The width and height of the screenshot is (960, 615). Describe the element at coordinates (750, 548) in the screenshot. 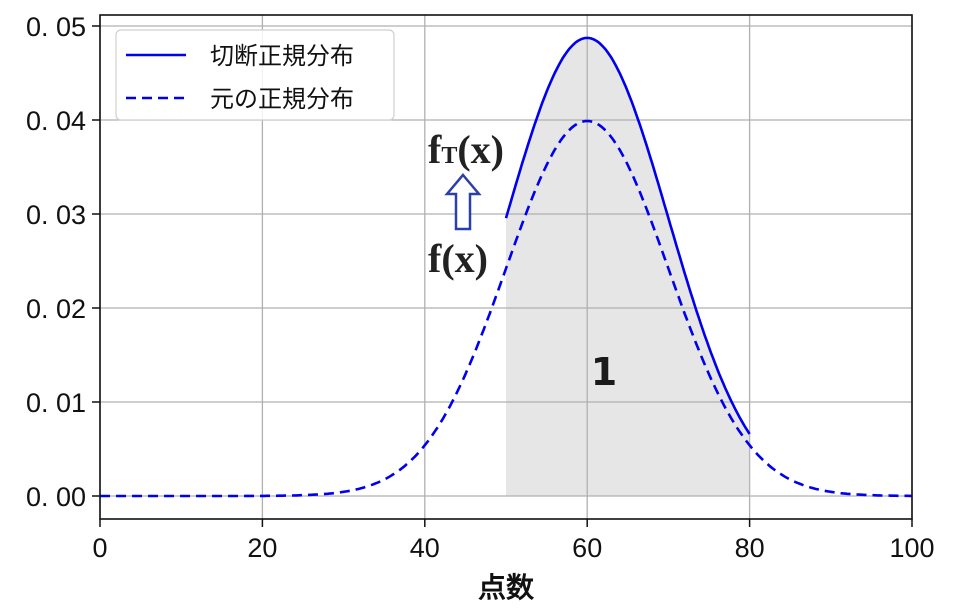

I see `x-tick-label: 80` at that location.